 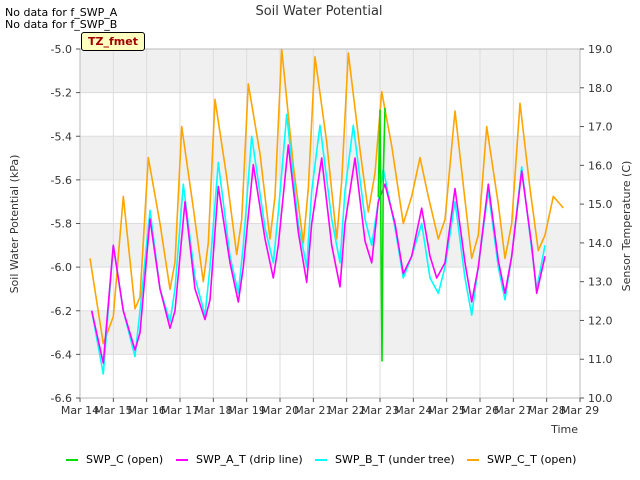 What do you see at coordinates (395, 459) in the screenshot?
I see `legend-label: SWP_B_T (under tree)` at bounding box center [395, 459].